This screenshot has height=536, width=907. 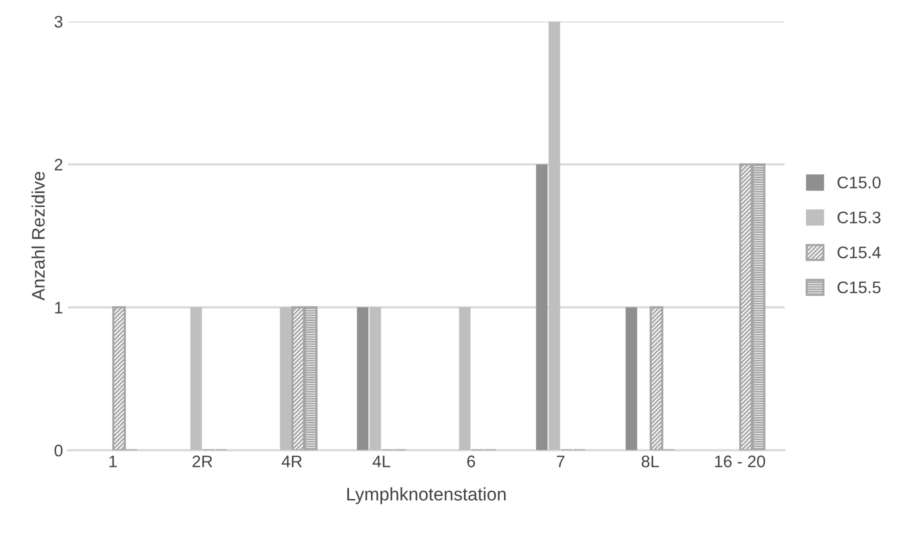 What do you see at coordinates (58, 22) in the screenshot?
I see `y-tick-label: 3` at bounding box center [58, 22].